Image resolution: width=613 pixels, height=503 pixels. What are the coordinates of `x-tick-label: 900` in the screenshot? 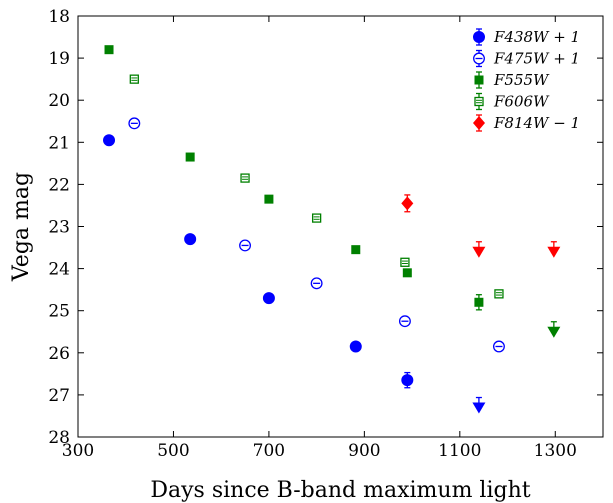 It's located at (364, 451).